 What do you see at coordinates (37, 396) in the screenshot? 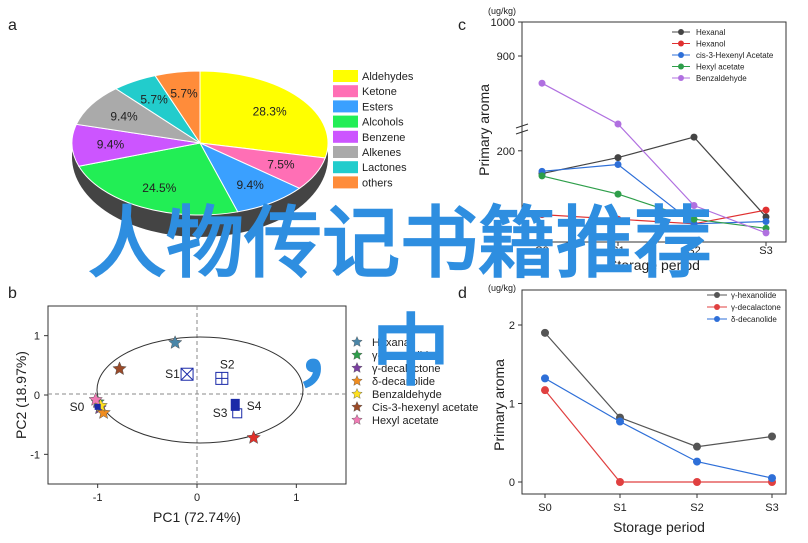
I see `y-tick-label-1: 0` at bounding box center [37, 396].